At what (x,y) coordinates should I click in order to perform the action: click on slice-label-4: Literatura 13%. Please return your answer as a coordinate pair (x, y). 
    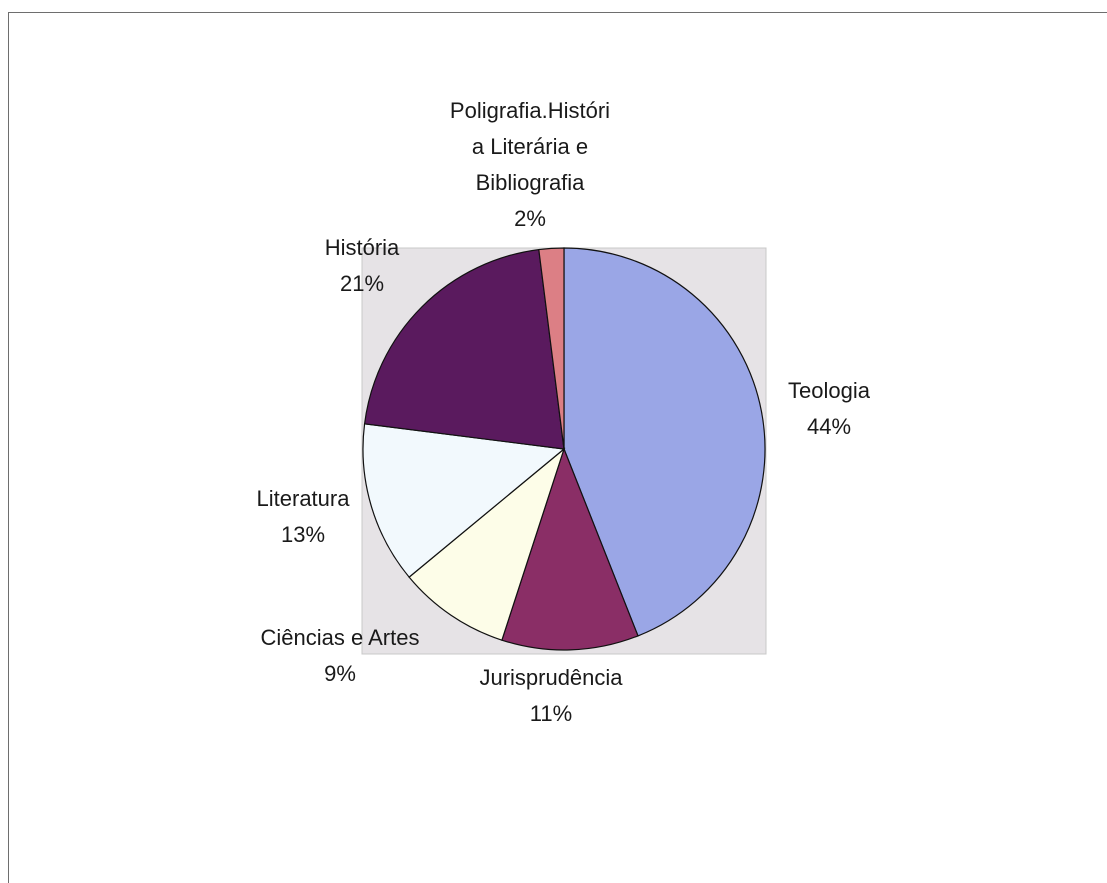
    Looking at the image, I should click on (304, 516).